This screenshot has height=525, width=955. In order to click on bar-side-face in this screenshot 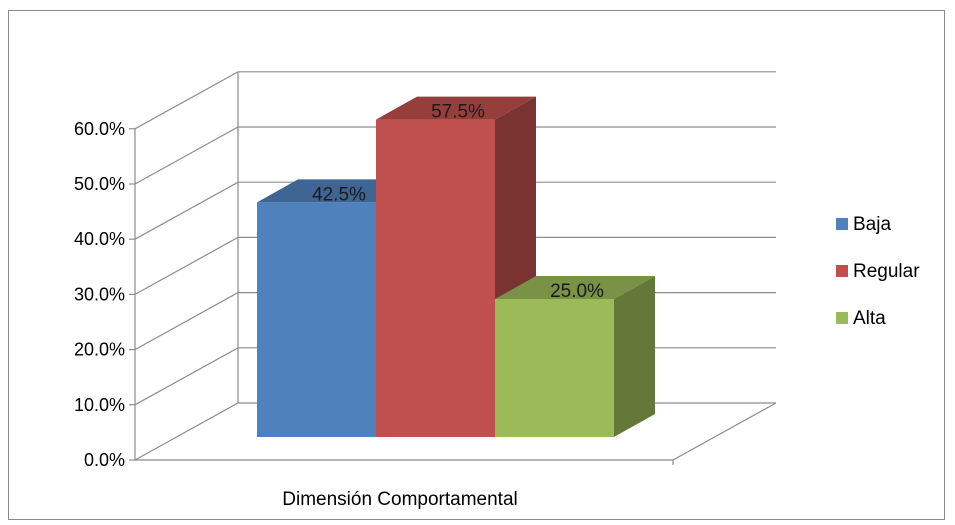, I will do `click(634, 356)`.